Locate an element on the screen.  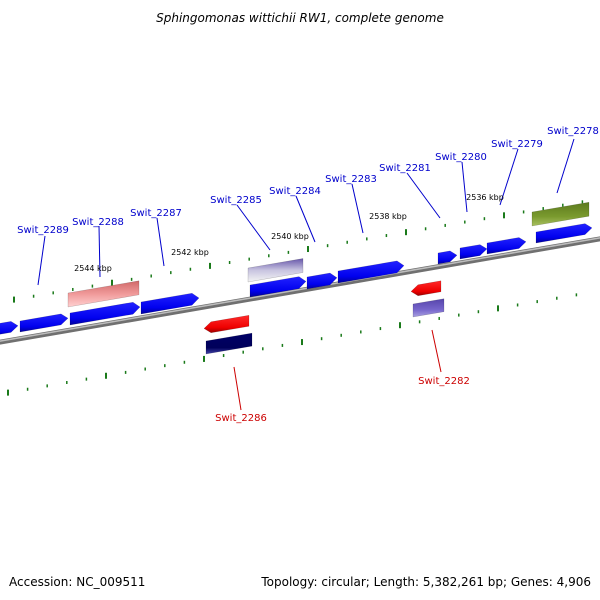
kbp-label-2536: 2536 kbp is located at coordinates (485, 197).